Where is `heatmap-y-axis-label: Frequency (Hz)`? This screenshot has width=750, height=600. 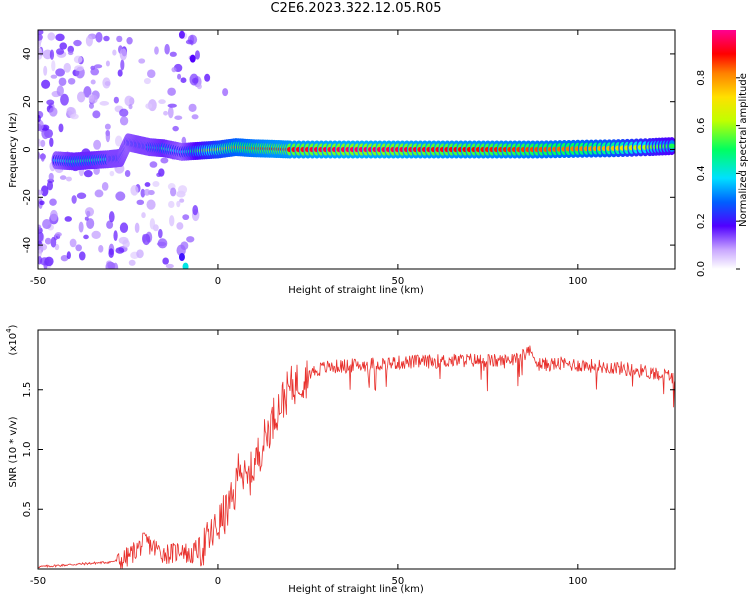
heatmap-y-axis-label: Frequency (Hz) is located at coordinates (13, 150).